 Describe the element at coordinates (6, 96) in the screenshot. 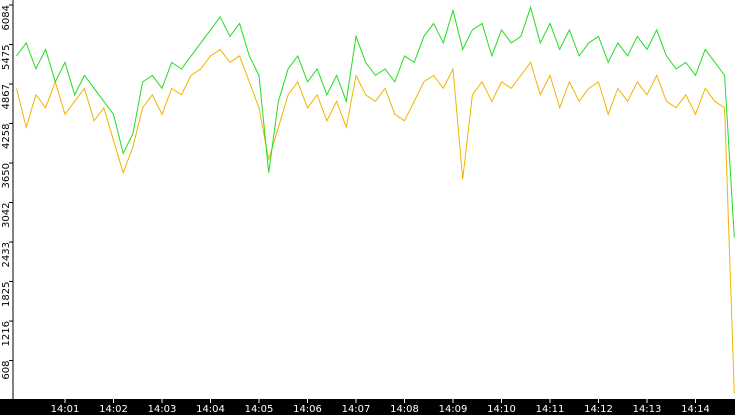

I see `y-tick-label: 4867` at that location.